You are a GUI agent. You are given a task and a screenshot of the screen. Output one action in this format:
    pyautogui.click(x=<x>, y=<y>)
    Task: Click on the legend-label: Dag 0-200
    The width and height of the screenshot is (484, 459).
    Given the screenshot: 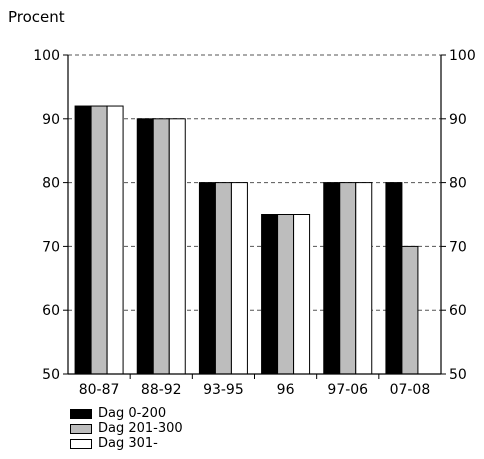 What is the action you would take?
    pyautogui.click(x=132, y=413)
    